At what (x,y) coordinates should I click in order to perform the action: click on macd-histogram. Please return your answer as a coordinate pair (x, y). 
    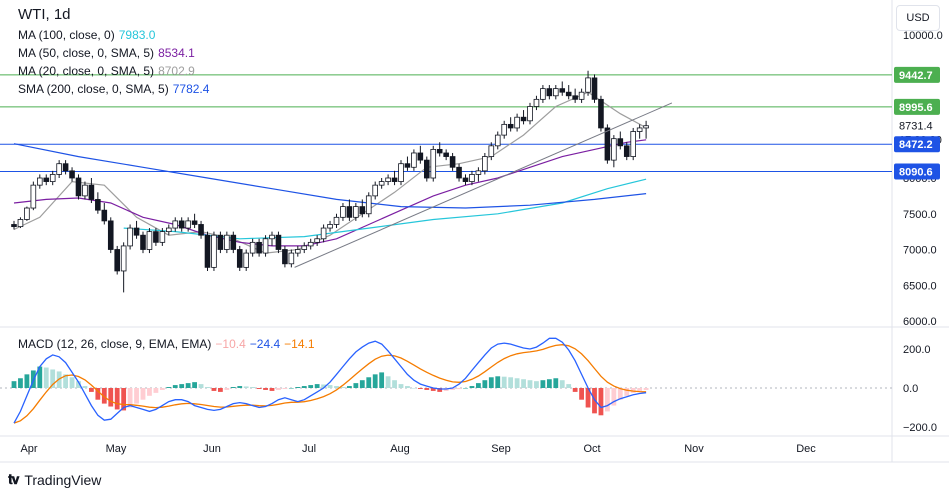
    Looking at the image, I should click on (446, 391).